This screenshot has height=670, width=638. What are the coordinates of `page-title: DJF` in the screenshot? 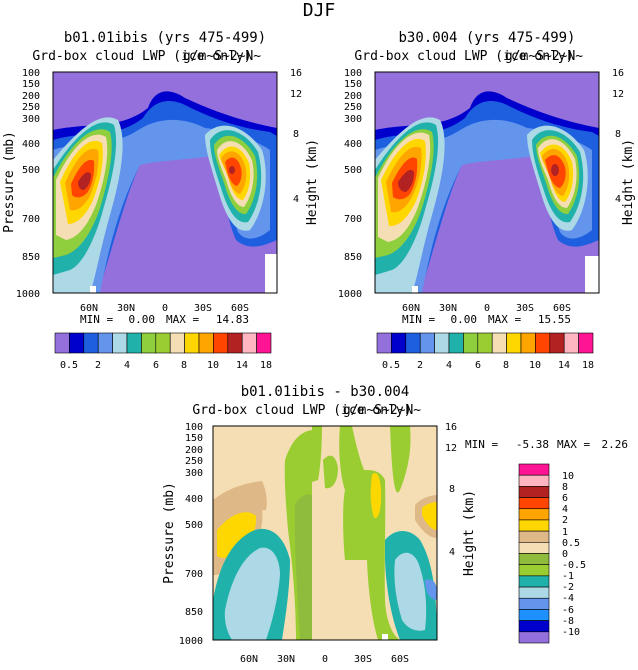 It's located at (319, 10).